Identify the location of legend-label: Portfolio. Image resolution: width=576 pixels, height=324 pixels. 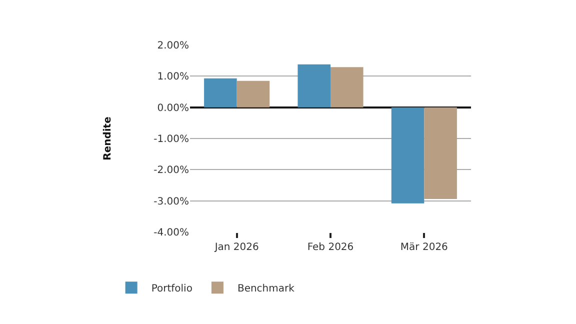
(171, 289).